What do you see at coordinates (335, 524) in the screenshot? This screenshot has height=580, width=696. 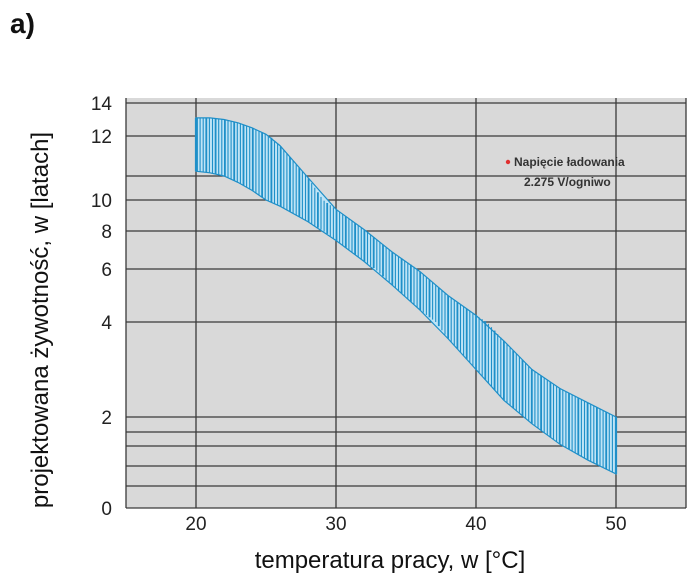 I see `x-tick-label: 30` at bounding box center [335, 524].